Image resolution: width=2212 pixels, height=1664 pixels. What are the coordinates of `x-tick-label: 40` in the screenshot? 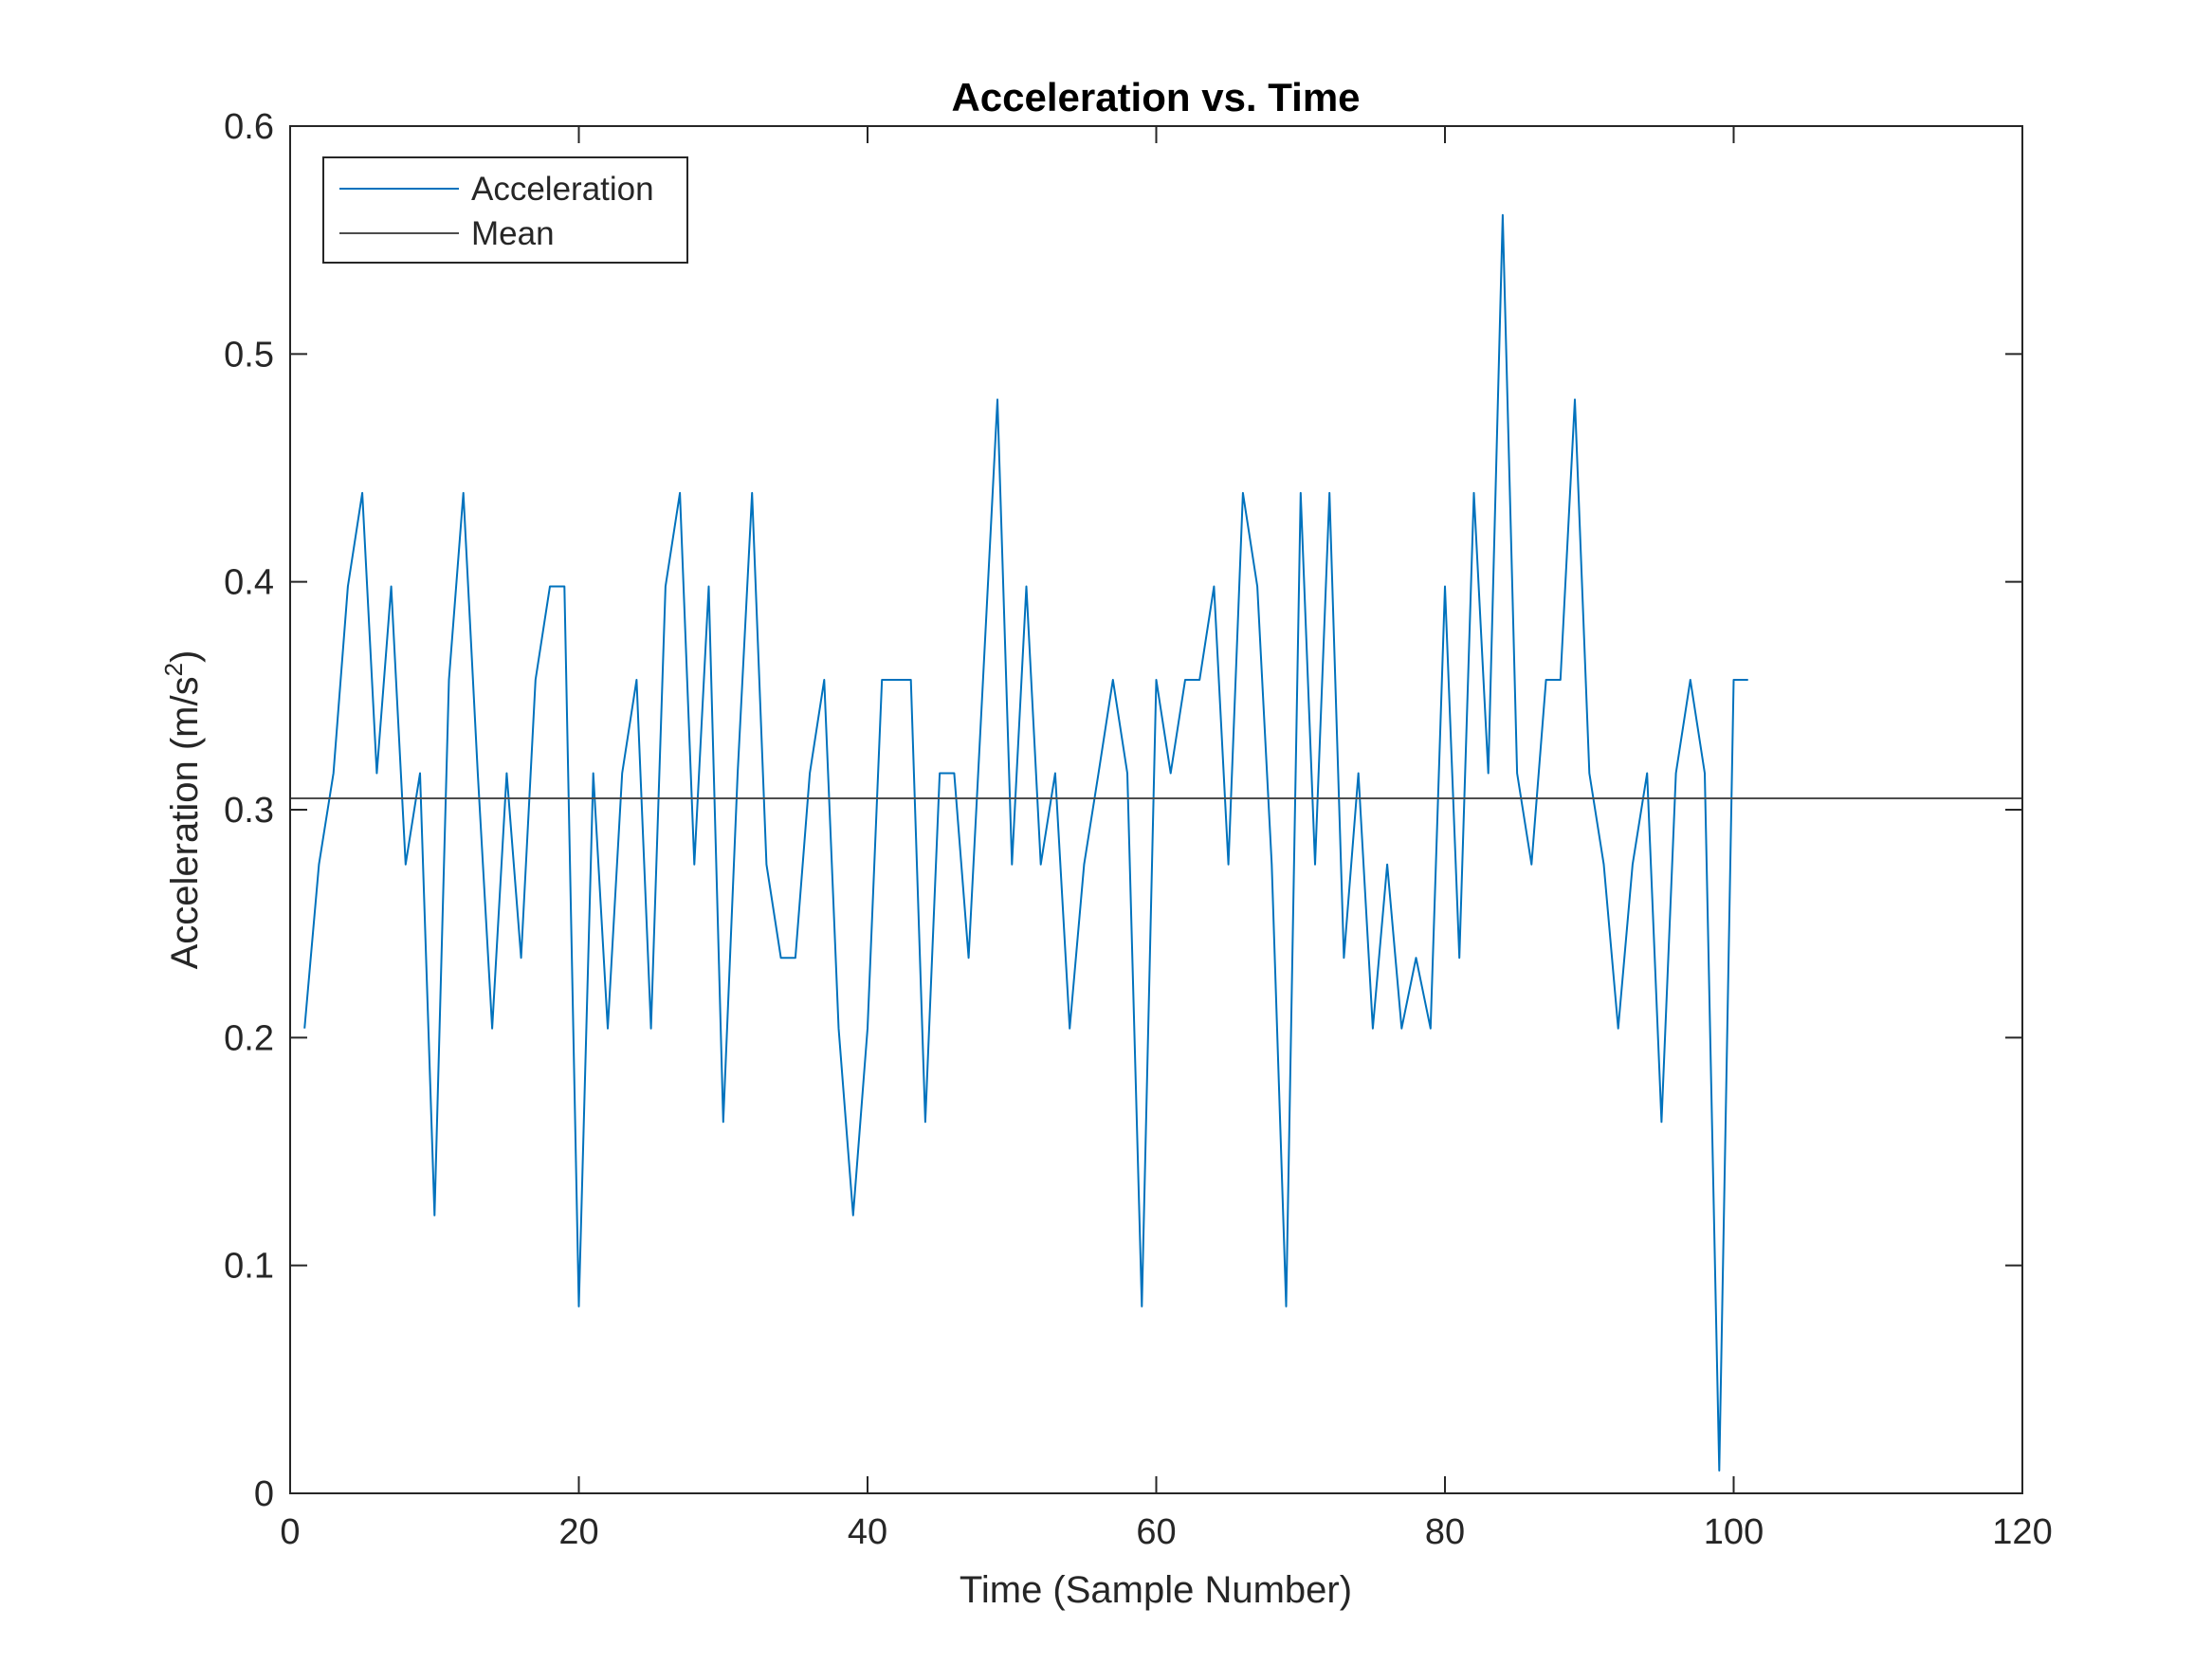 It's located at (867, 1532).